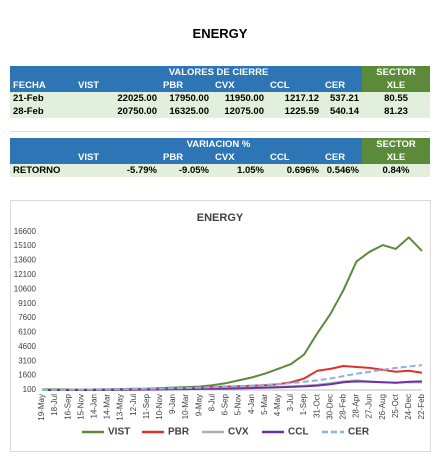  What do you see at coordinates (25, 274) in the screenshot?
I see `y-tick-label: 12100` at bounding box center [25, 274].